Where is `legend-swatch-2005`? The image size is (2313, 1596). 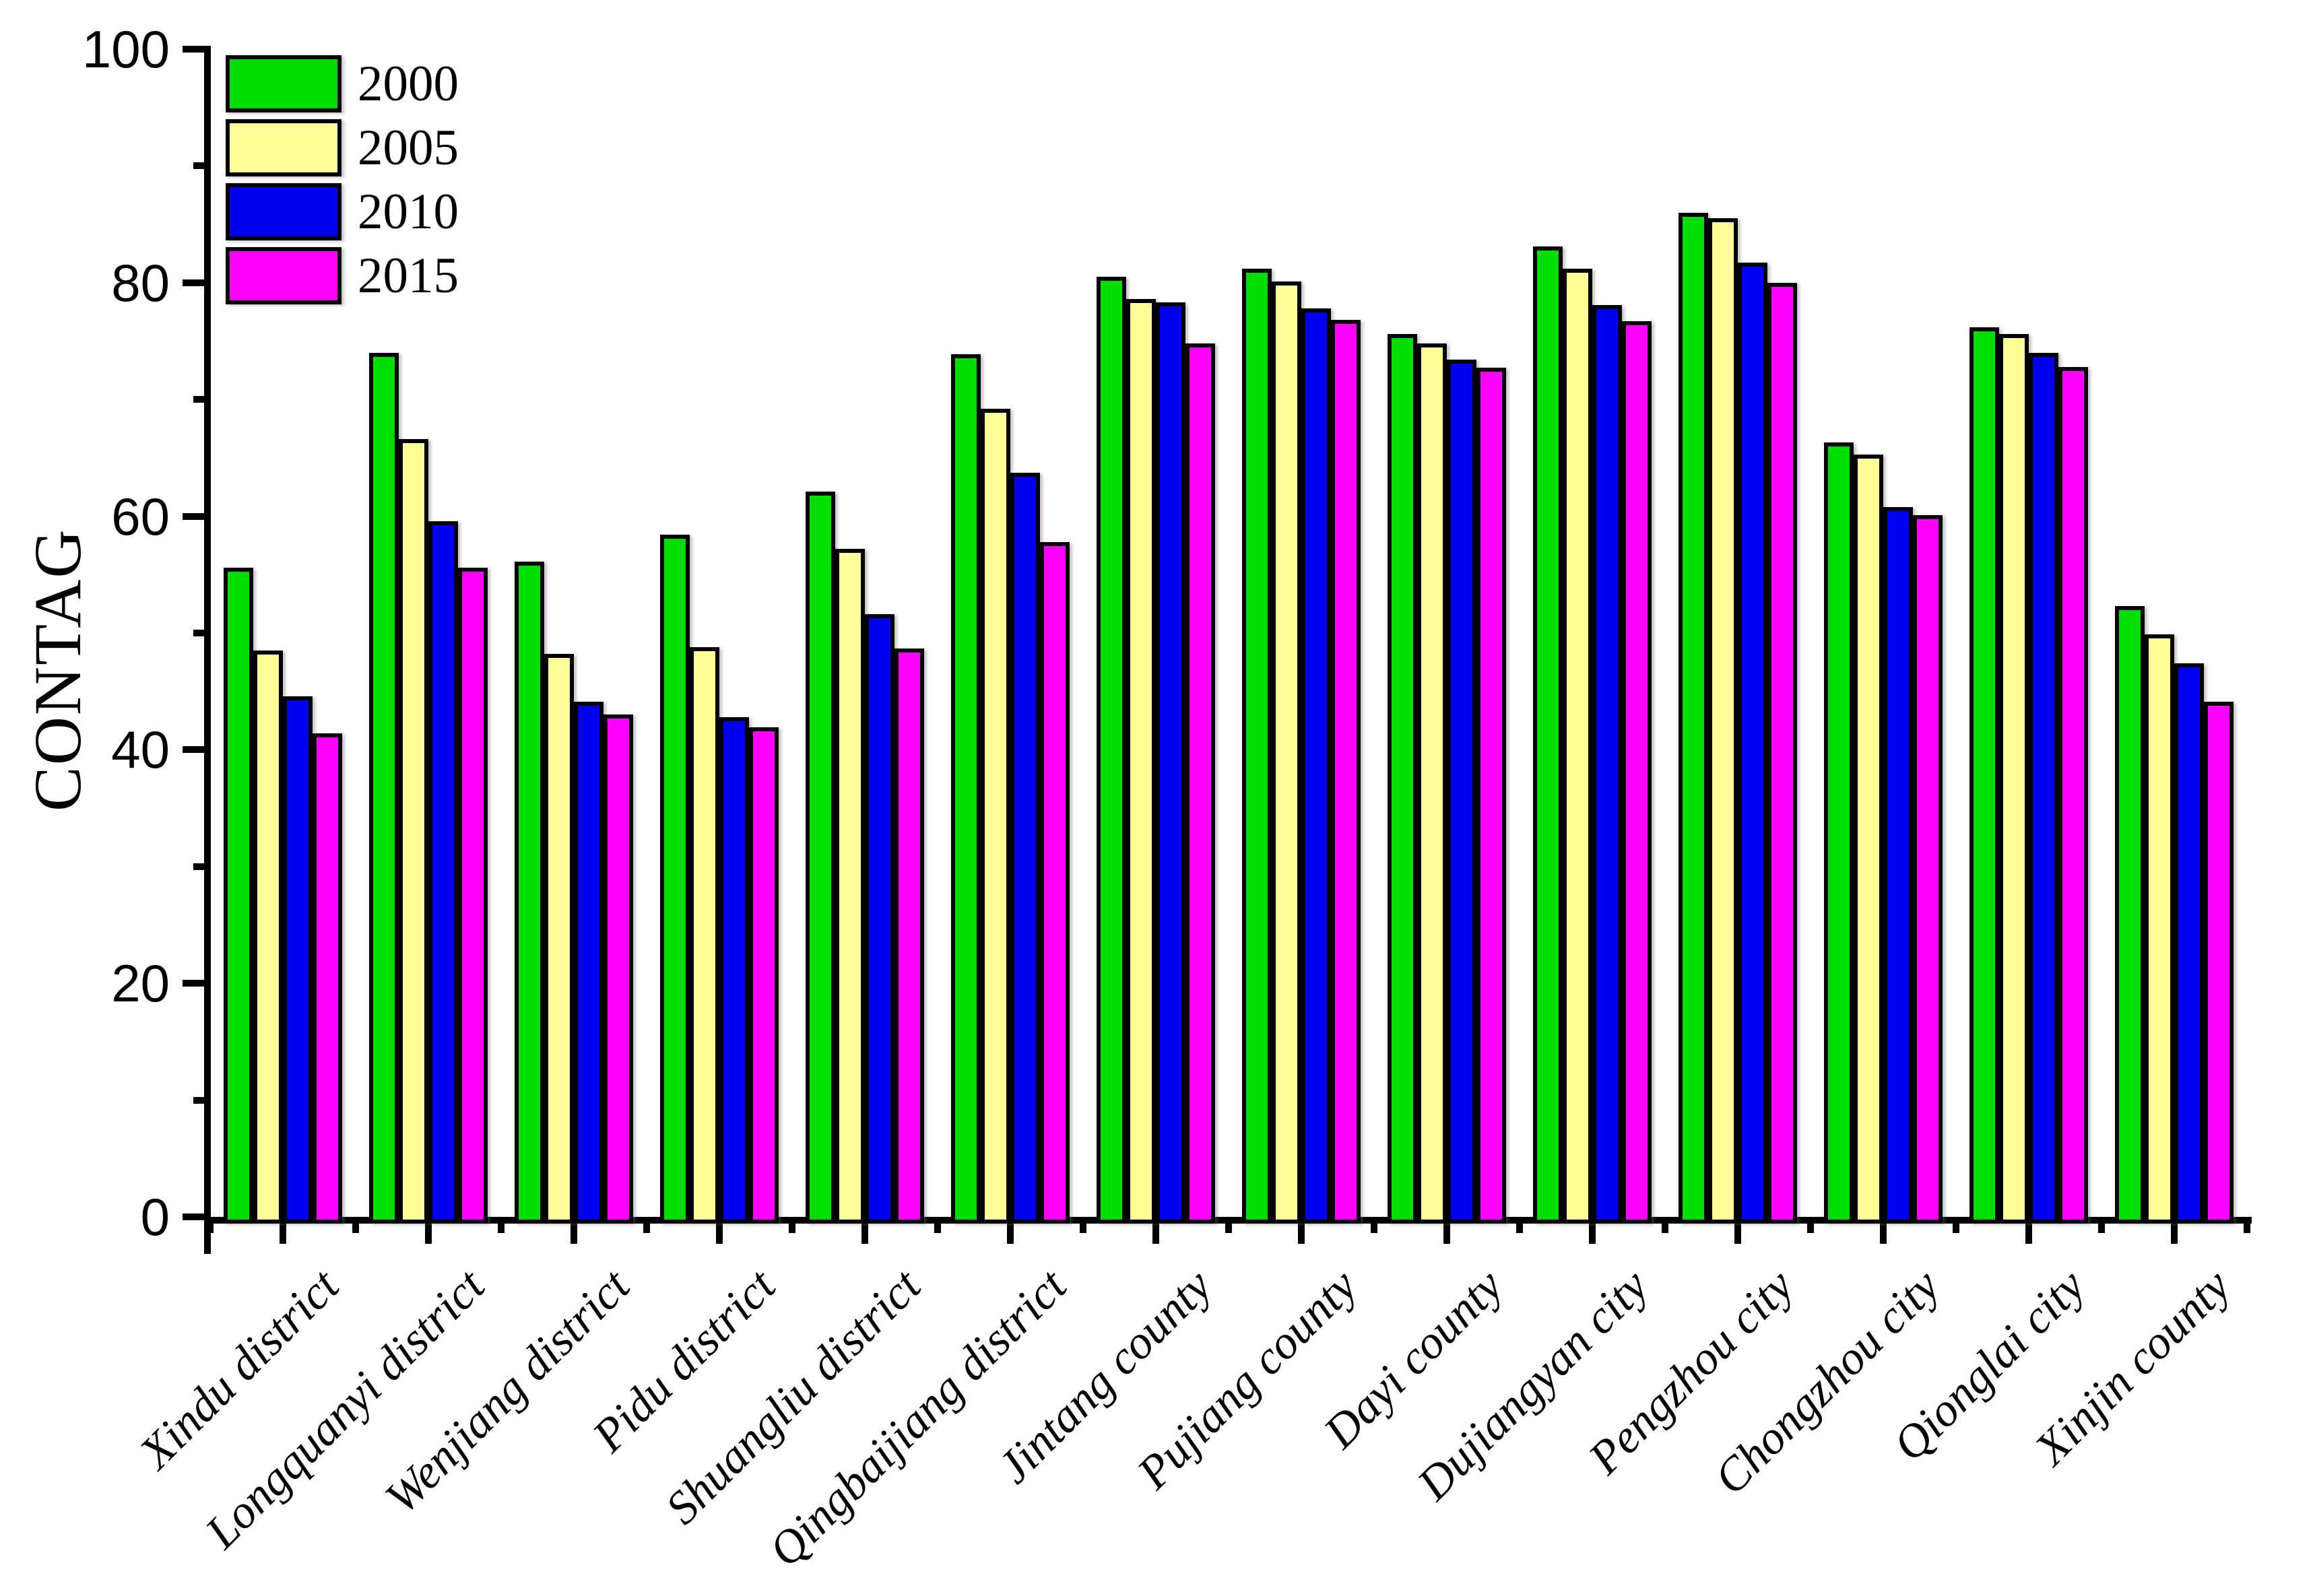 legend-swatch-2005 is located at coordinates (283, 147).